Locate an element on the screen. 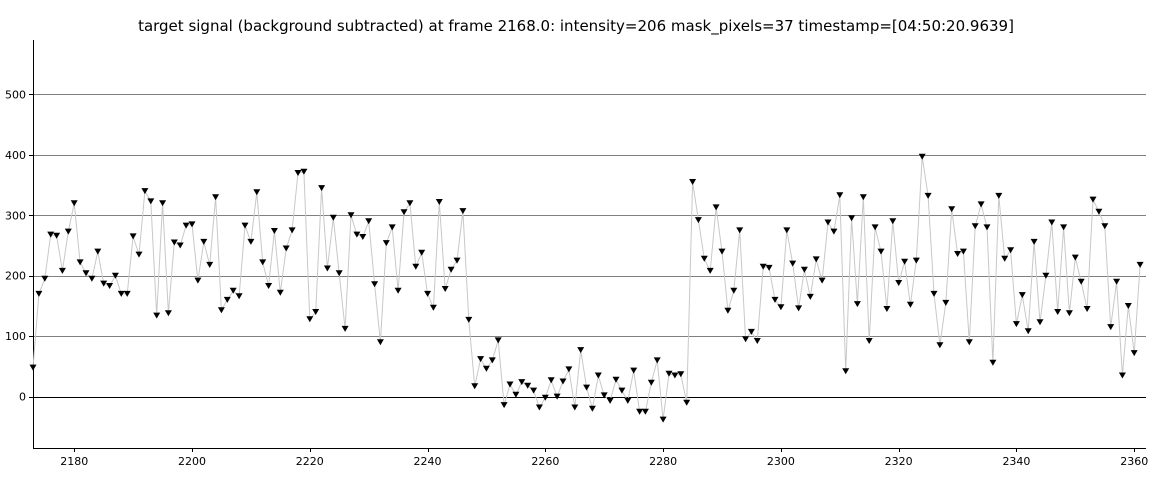  y-tick-label: 100 is located at coordinates (15, 336).